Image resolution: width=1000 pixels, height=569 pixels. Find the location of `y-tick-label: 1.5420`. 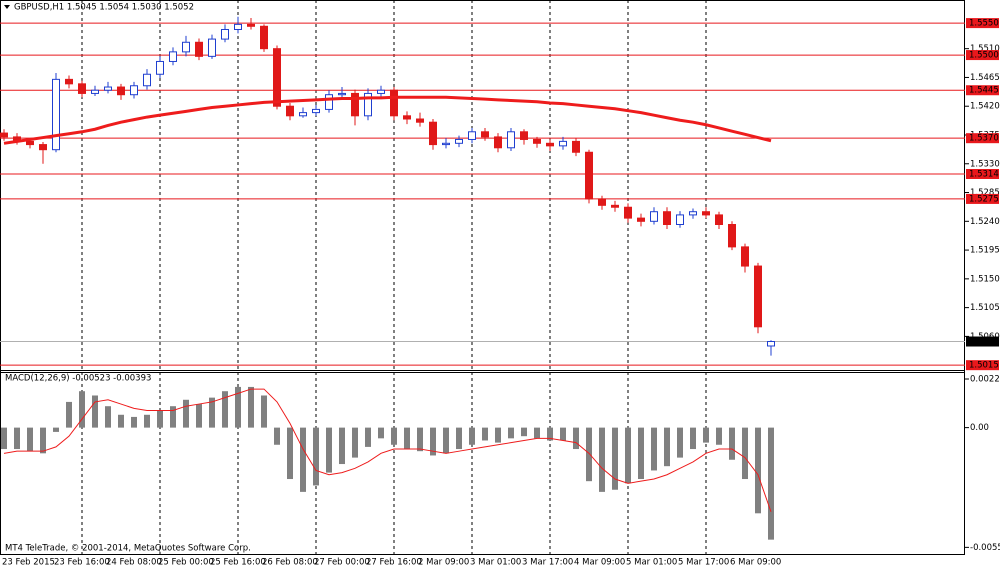

y-tick-label: 1.5420 is located at coordinates (985, 107).